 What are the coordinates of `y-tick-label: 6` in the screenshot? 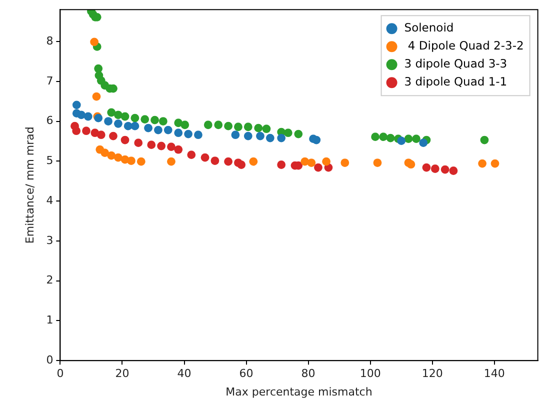 It's located at (50, 121).